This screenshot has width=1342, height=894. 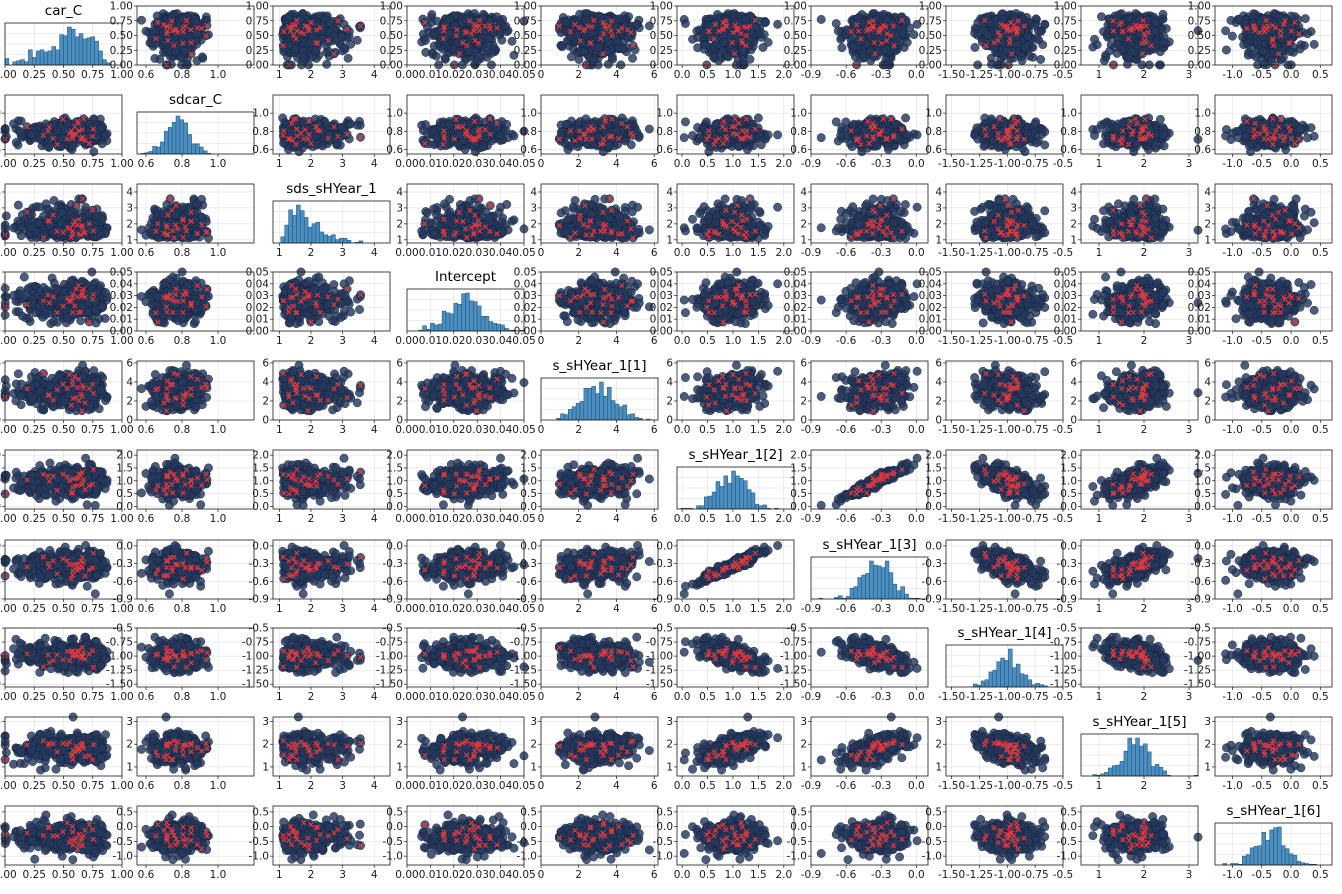 I want to click on x-tick-label: 0.01, so click(x=430, y=75).